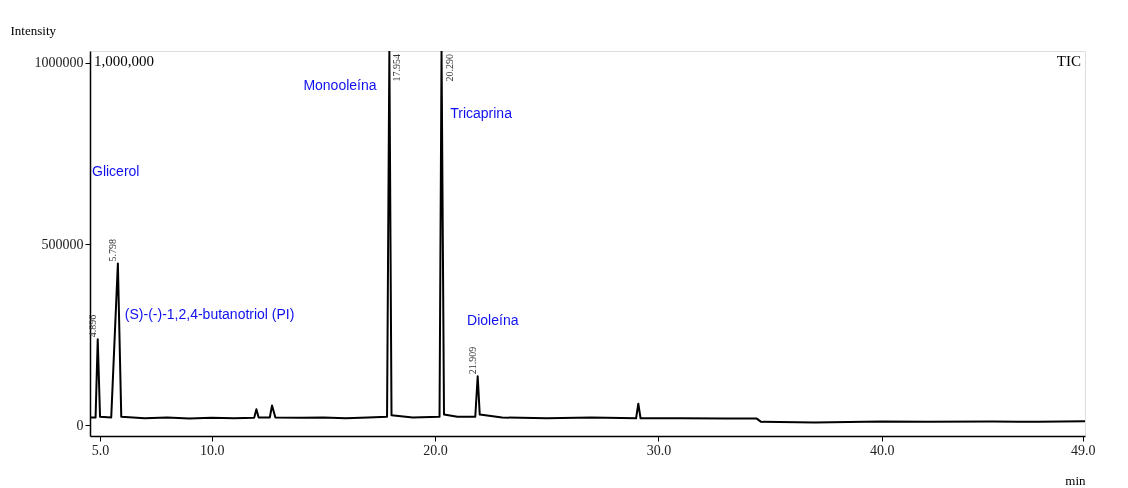 The width and height of the screenshot is (1128, 488). What do you see at coordinates (435, 450) in the screenshot?
I see `x-tick-label: 20.0` at bounding box center [435, 450].